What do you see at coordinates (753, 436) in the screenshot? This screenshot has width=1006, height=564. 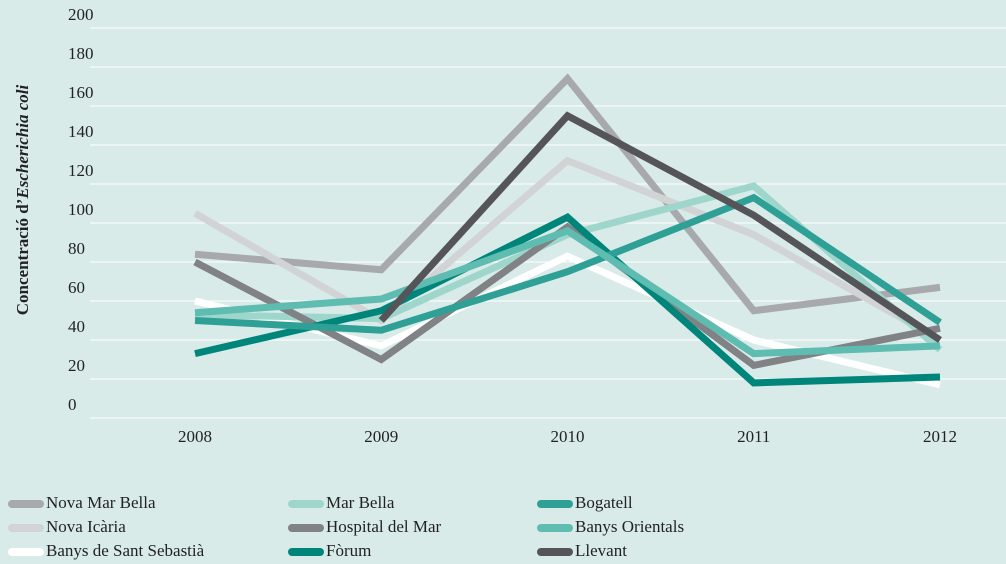 I see `x-tick-label: 2011` at bounding box center [753, 436].